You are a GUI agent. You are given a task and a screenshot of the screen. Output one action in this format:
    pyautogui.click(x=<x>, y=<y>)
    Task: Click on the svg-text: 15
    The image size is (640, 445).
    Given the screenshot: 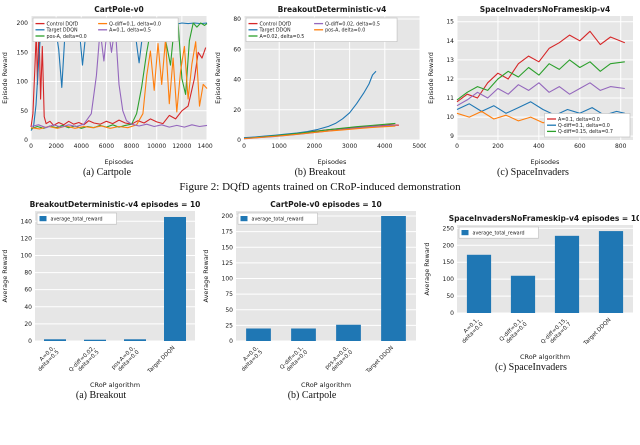 What is the action you would take?
    pyautogui.click(x=450, y=22)
    